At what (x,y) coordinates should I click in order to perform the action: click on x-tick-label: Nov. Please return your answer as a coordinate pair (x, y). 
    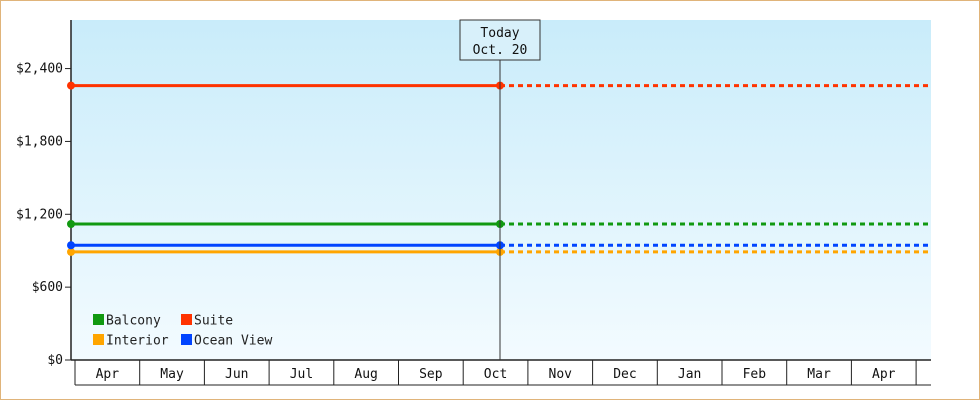
    Looking at the image, I should click on (561, 374).